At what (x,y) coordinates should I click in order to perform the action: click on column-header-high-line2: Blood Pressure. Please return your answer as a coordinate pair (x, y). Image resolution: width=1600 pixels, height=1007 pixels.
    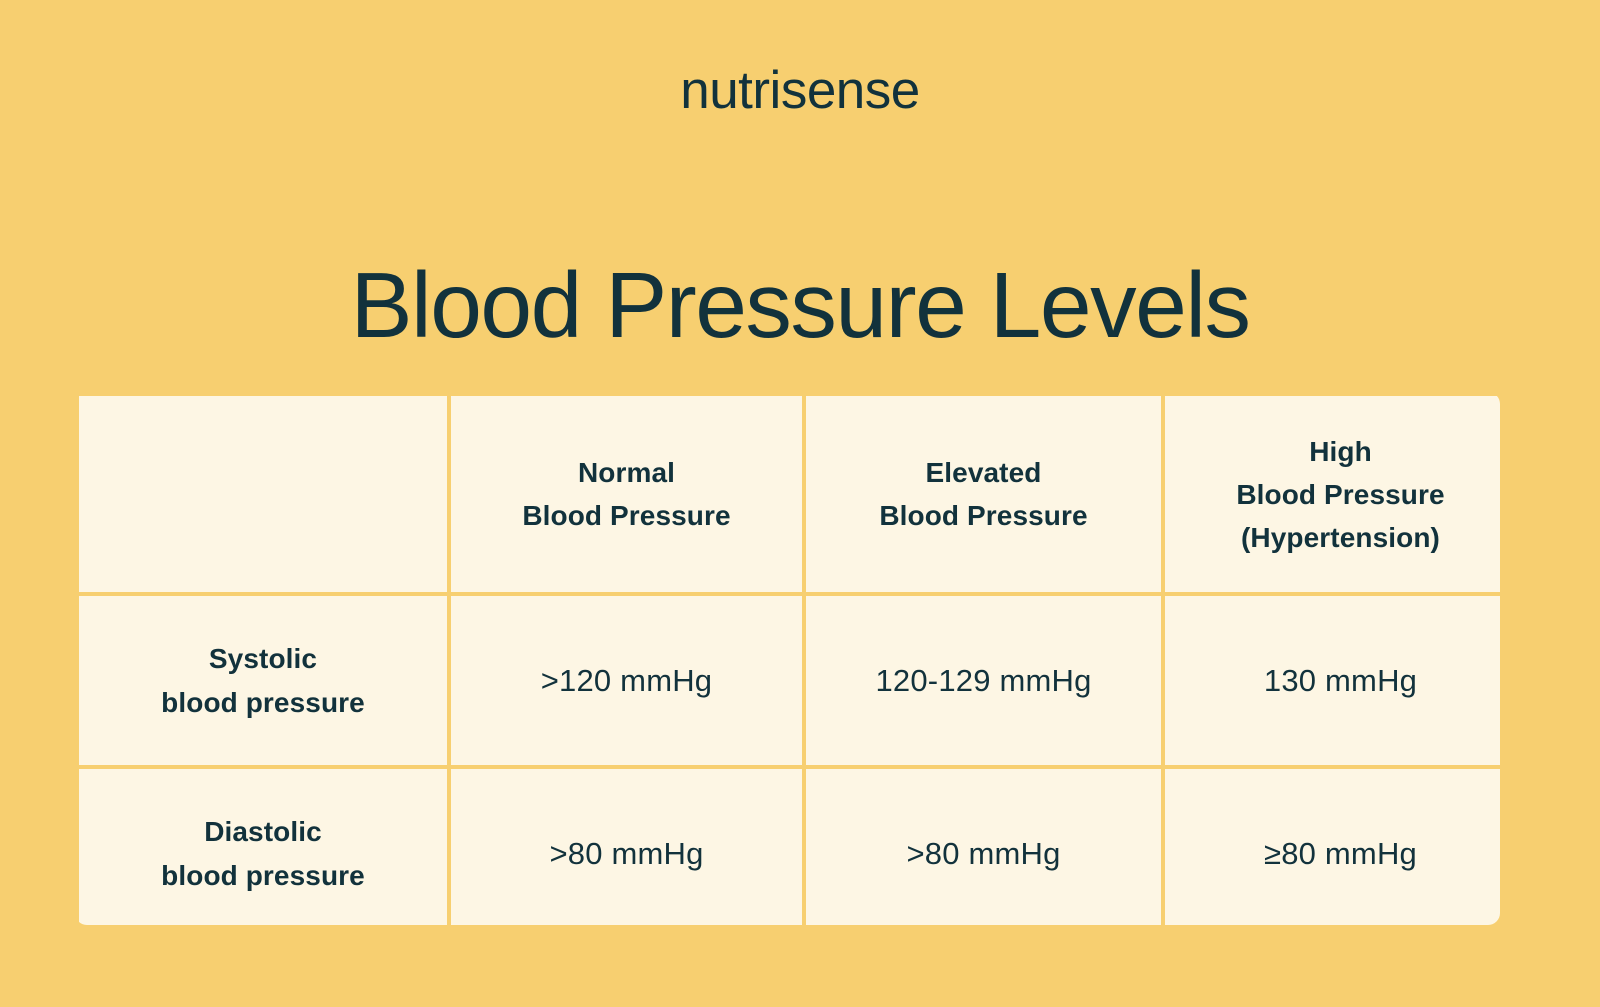
    Looking at the image, I should click on (1340, 494).